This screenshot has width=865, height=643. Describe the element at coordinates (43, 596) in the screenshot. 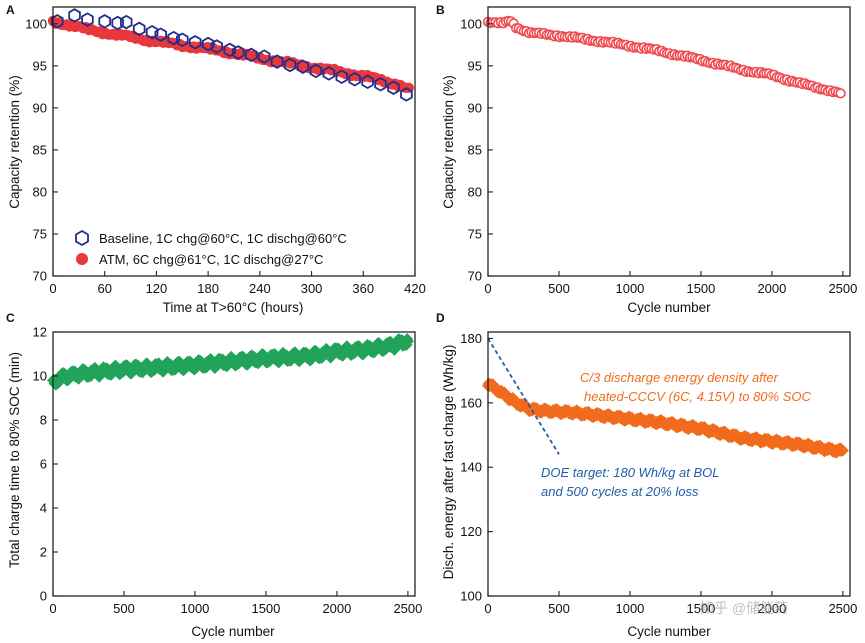

I see `panel-c-ytick-label: 0` at that location.